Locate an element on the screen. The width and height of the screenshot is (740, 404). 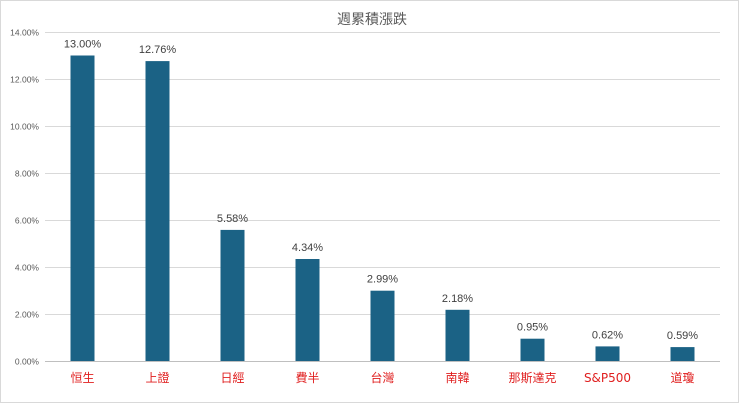
category-label: 費半 is located at coordinates (307, 377).